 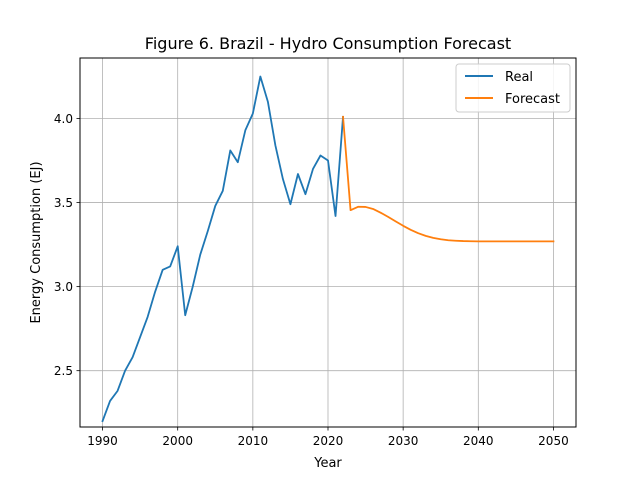 I want to click on x-tick-label: 2040, so click(x=478, y=441).